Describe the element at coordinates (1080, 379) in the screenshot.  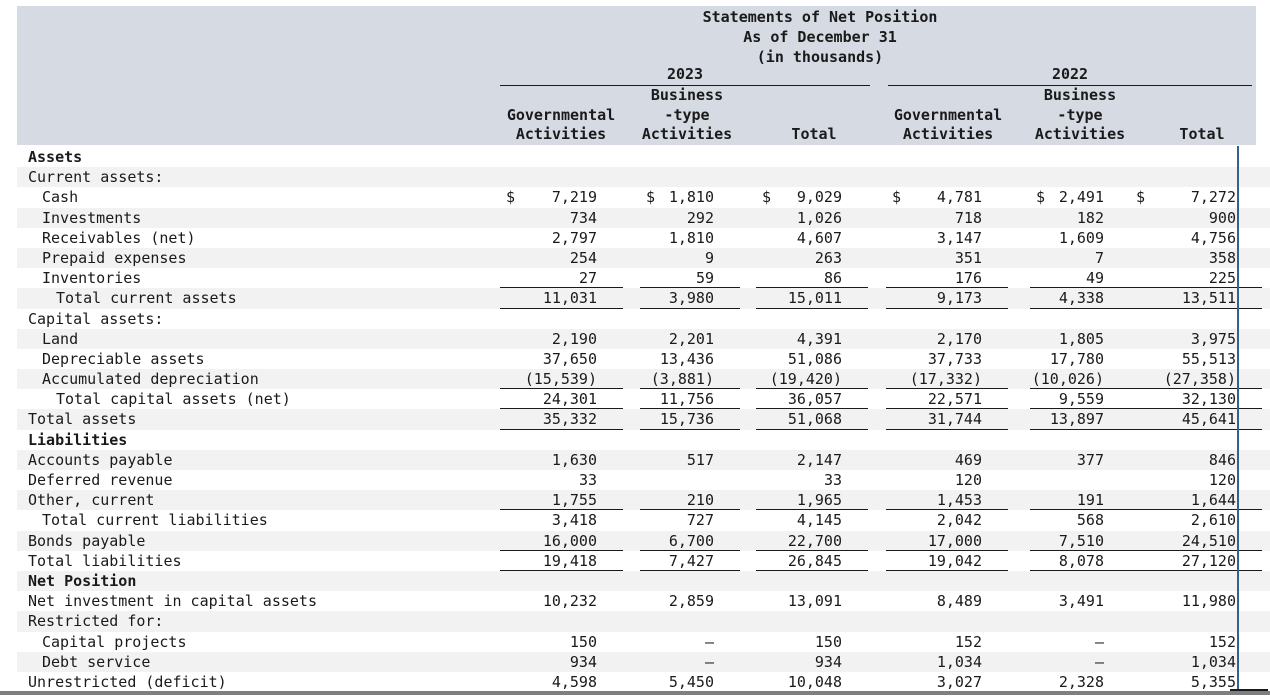
I see `value-box: (10,026)` at that location.